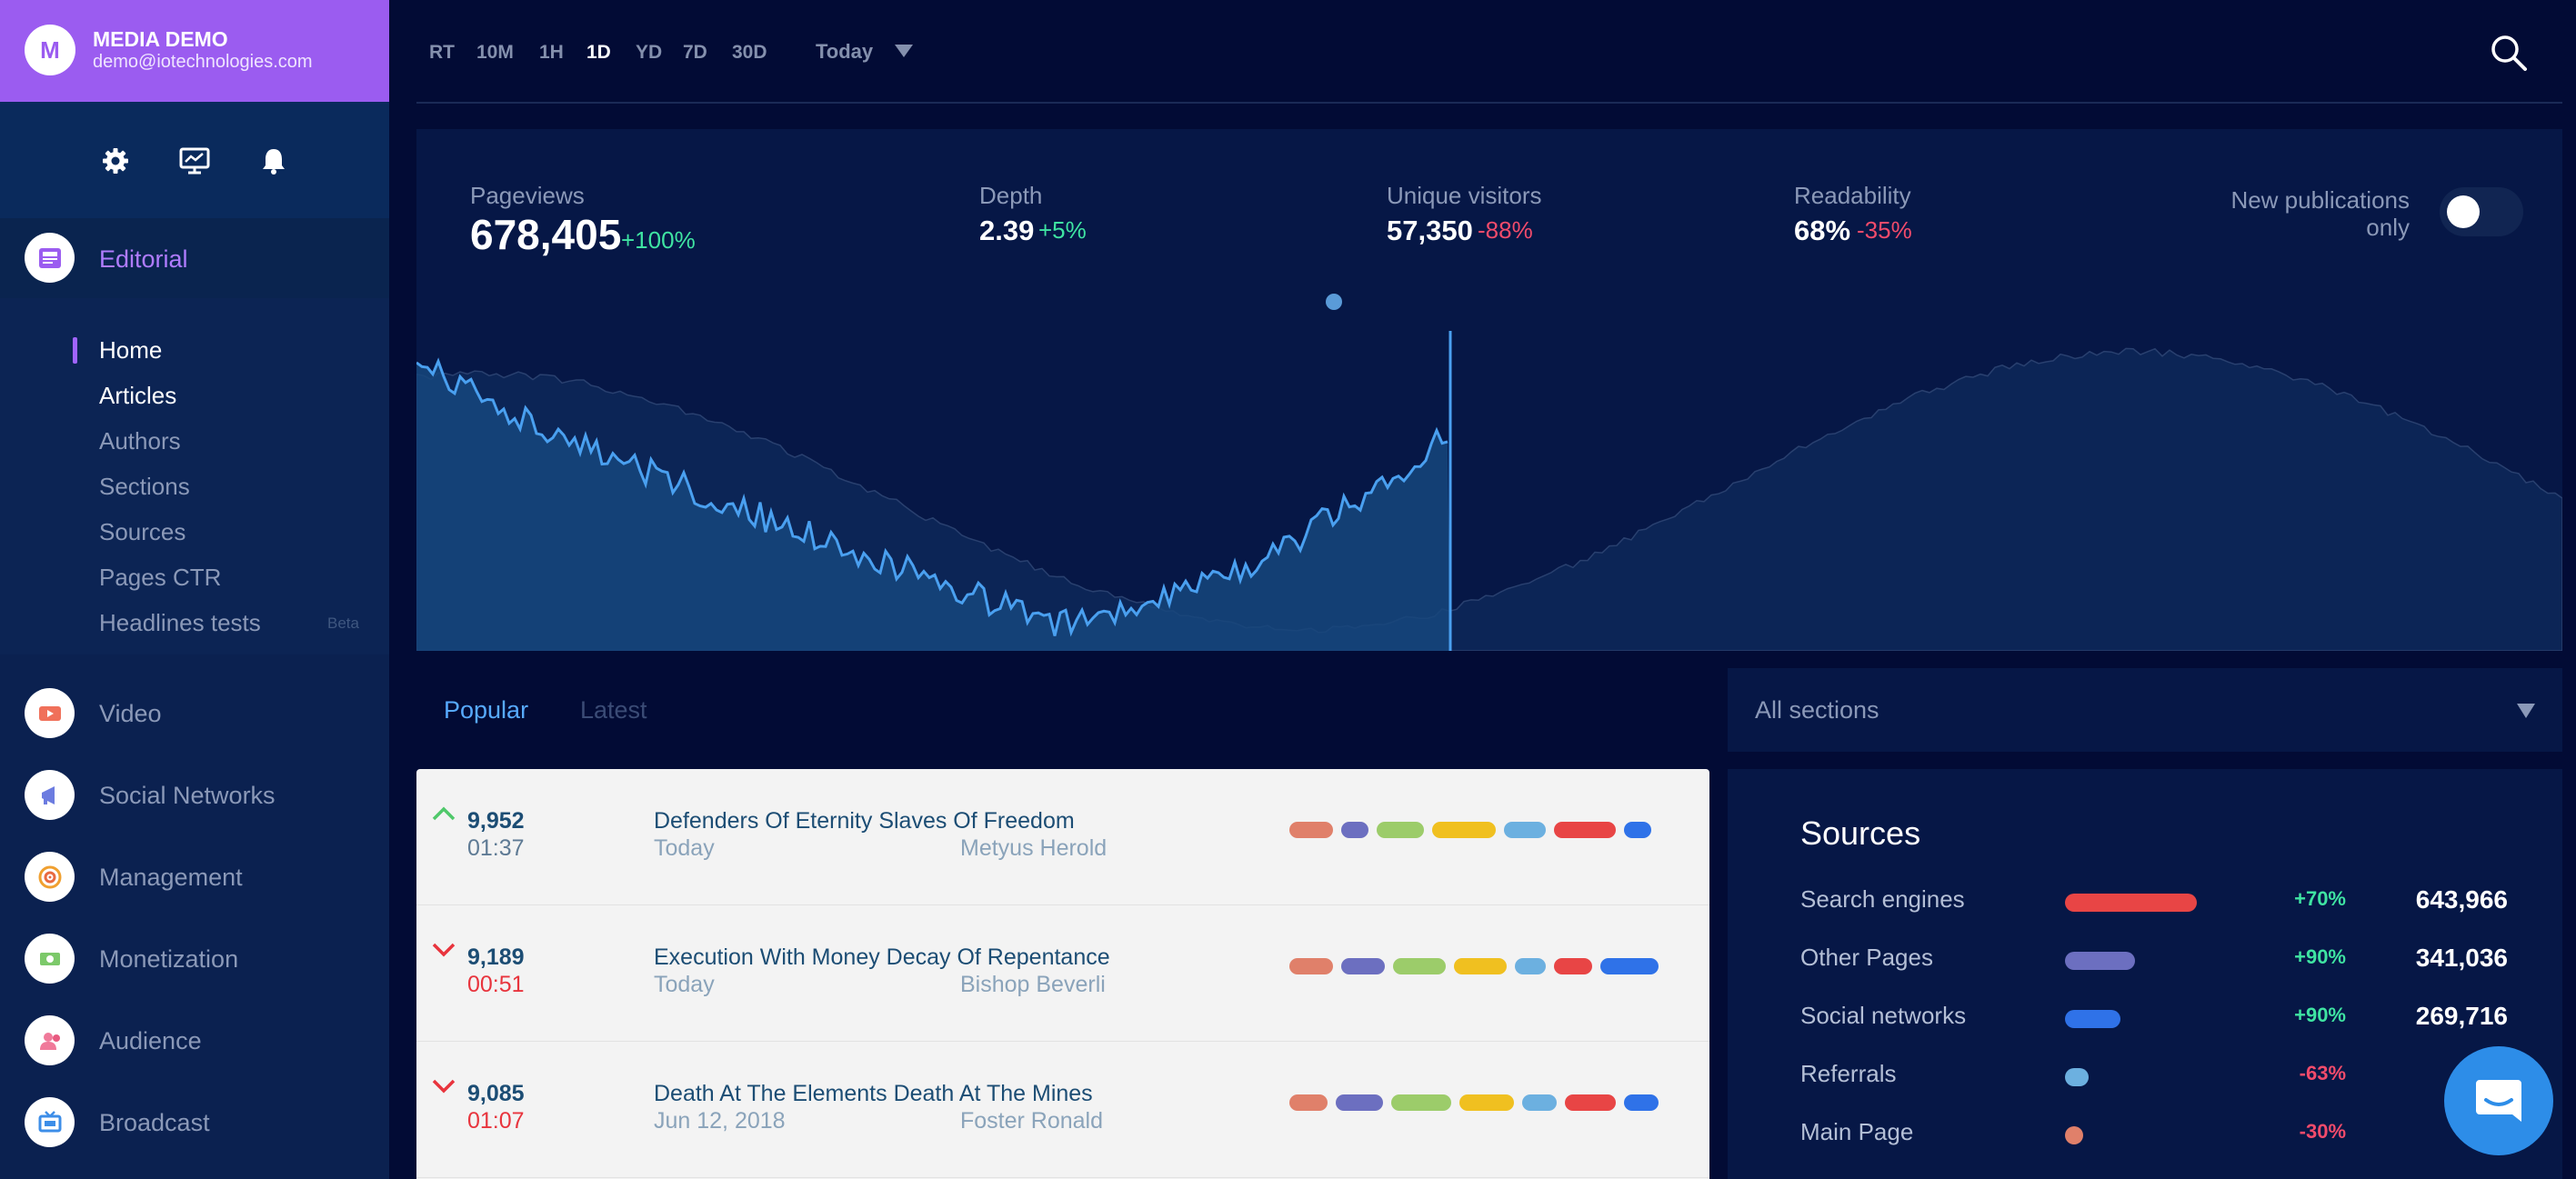  Describe the element at coordinates (144, 486) in the screenshot. I see `submenu-item-sections: Sections` at that location.